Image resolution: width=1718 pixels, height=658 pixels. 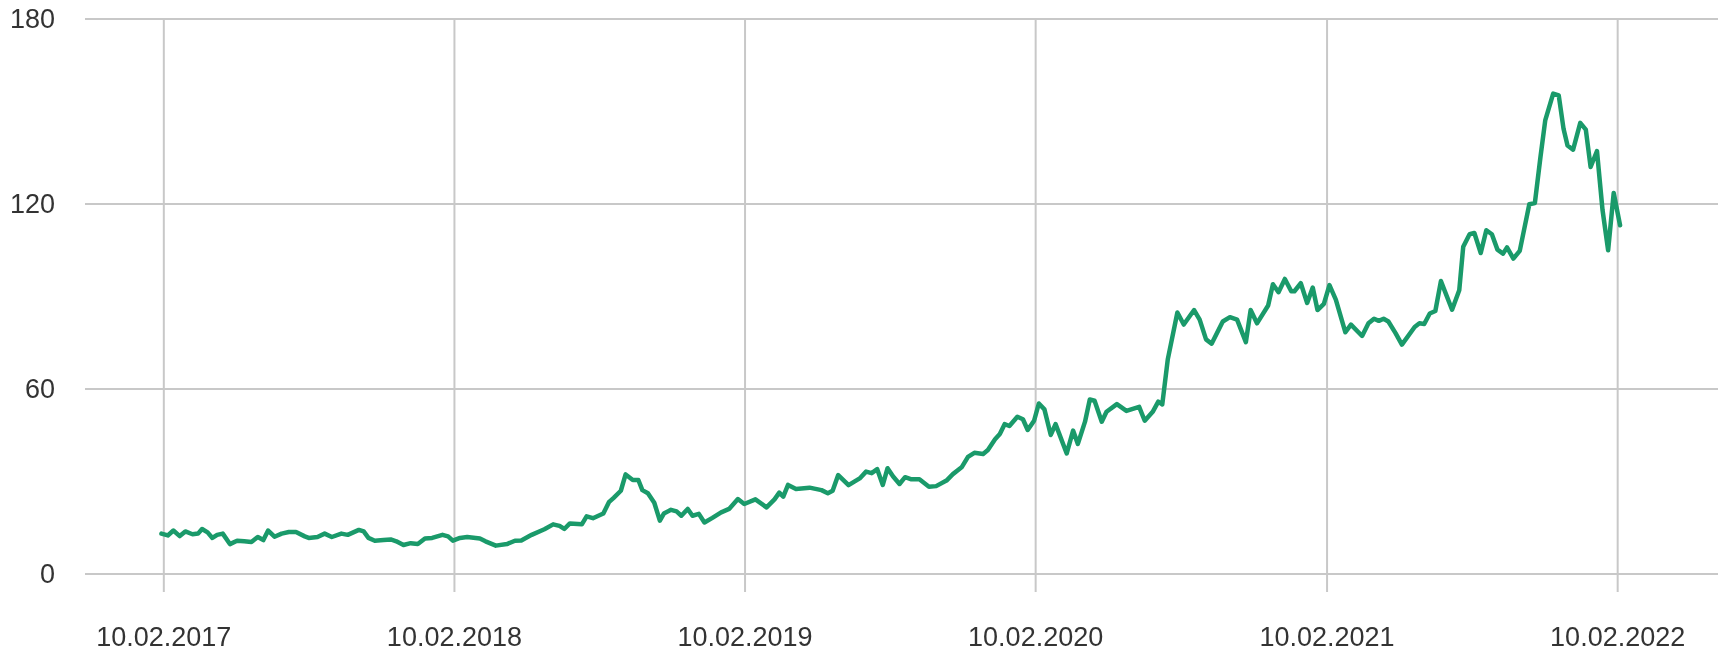 I want to click on x-tick-label: 10.02.2021, so click(x=1327, y=637).